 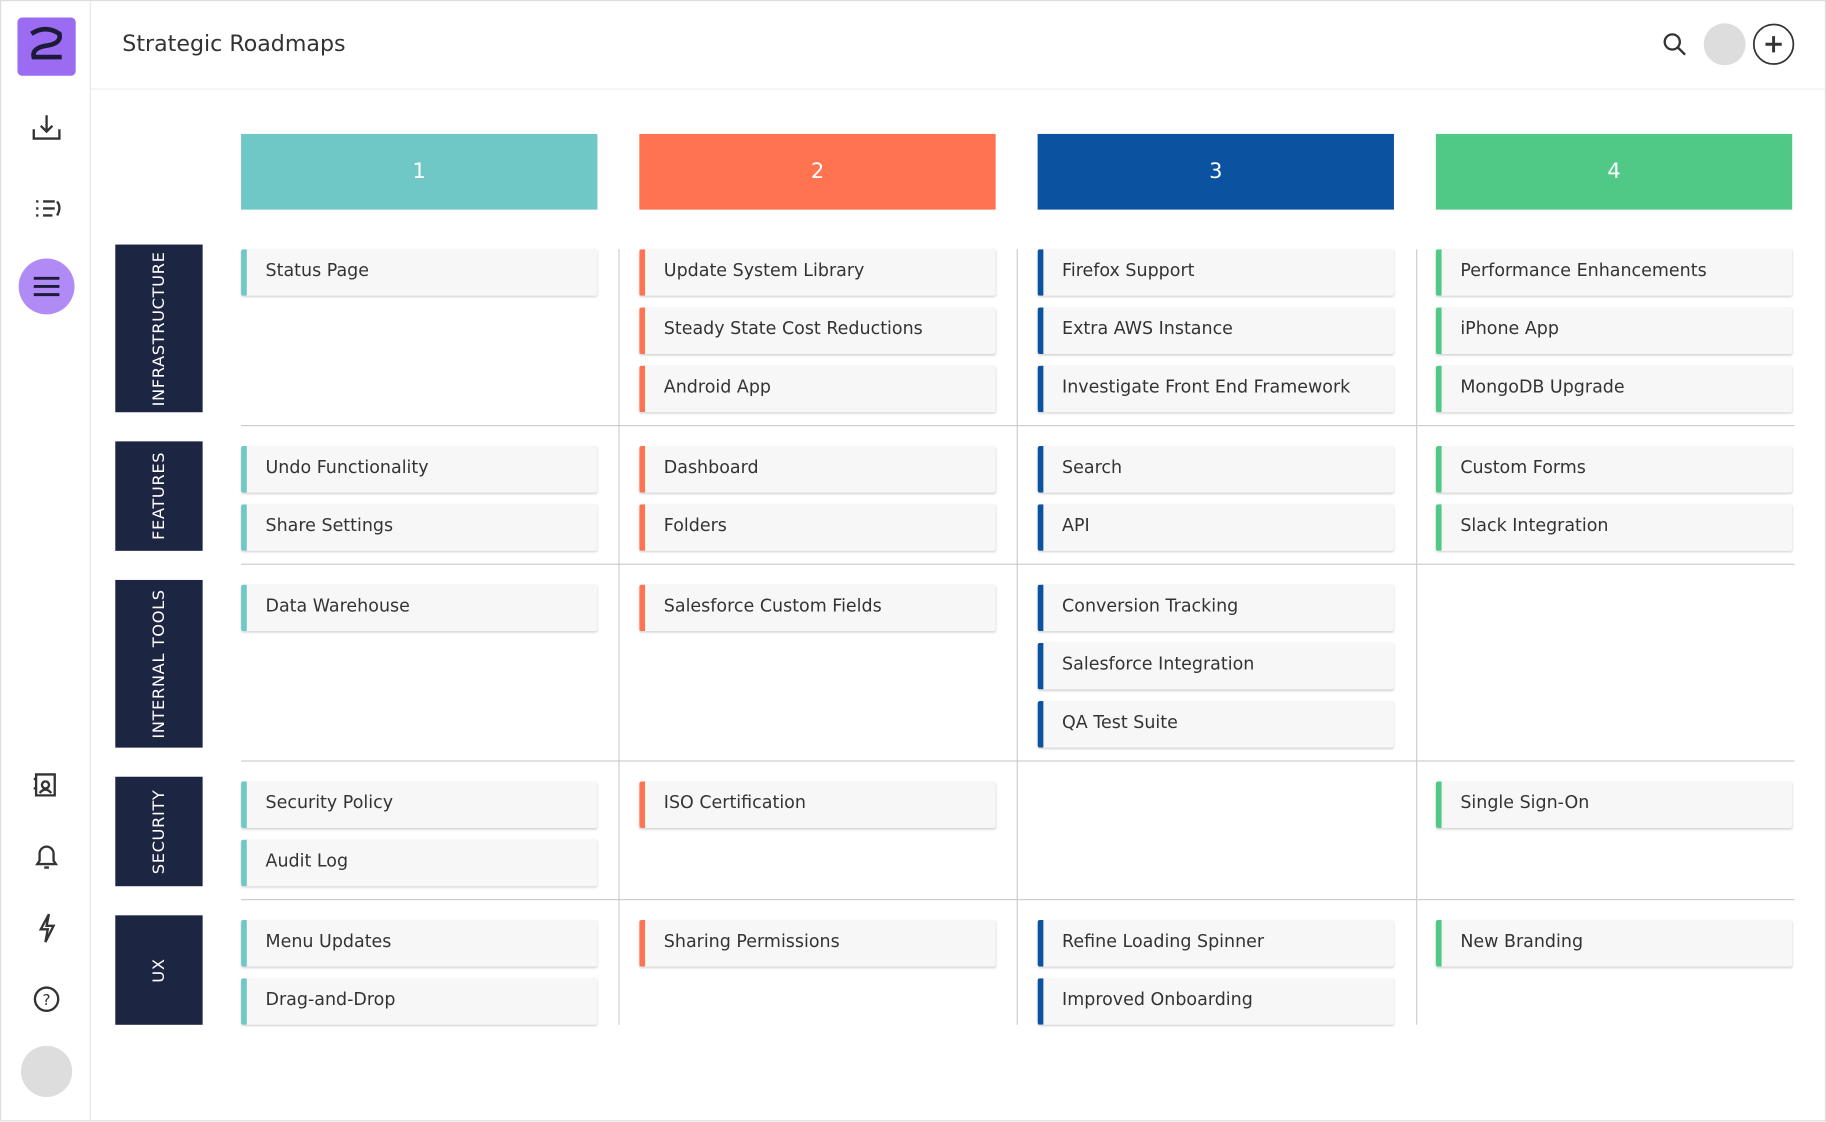 What do you see at coordinates (419, 498) in the screenshot?
I see `cell: Undo Functionality Share Settings` at bounding box center [419, 498].